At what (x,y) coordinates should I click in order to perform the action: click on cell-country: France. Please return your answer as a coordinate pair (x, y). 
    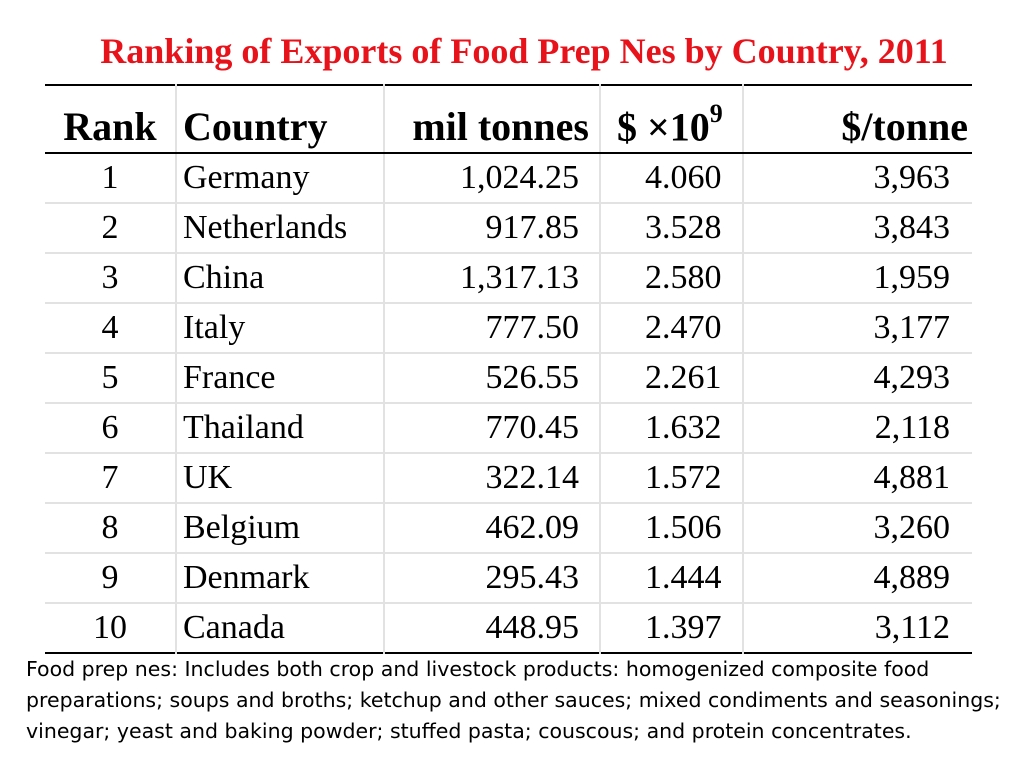
    Looking at the image, I should click on (279, 377).